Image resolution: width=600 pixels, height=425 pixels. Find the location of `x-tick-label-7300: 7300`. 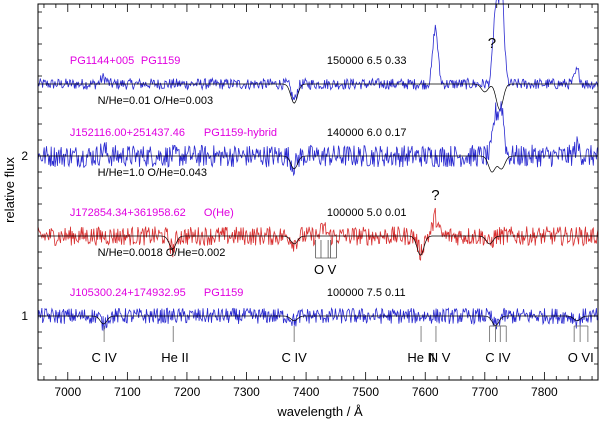

x-tick-label-7300: 7300 is located at coordinates (246, 392).